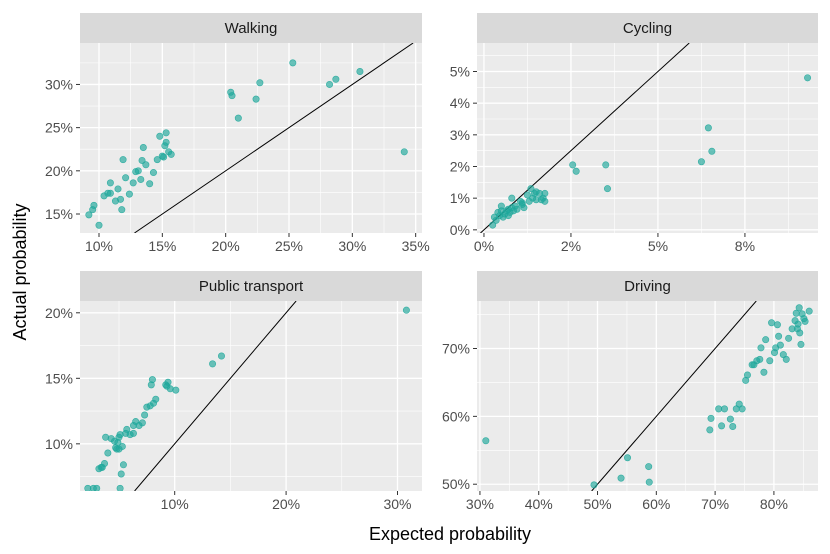  I want to click on plot-area-walking, so click(251, 138).